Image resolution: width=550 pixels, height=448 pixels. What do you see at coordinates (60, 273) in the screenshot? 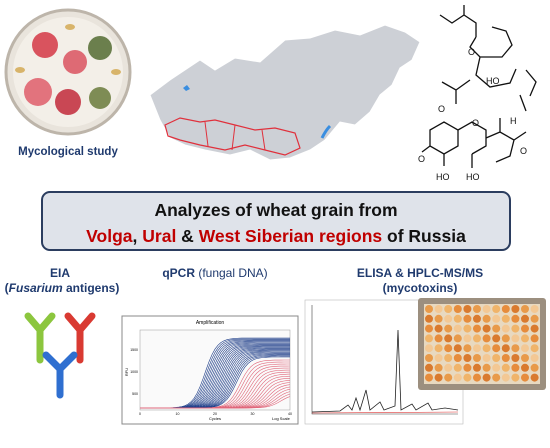
I see `eia-title: EIA` at bounding box center [60, 273].